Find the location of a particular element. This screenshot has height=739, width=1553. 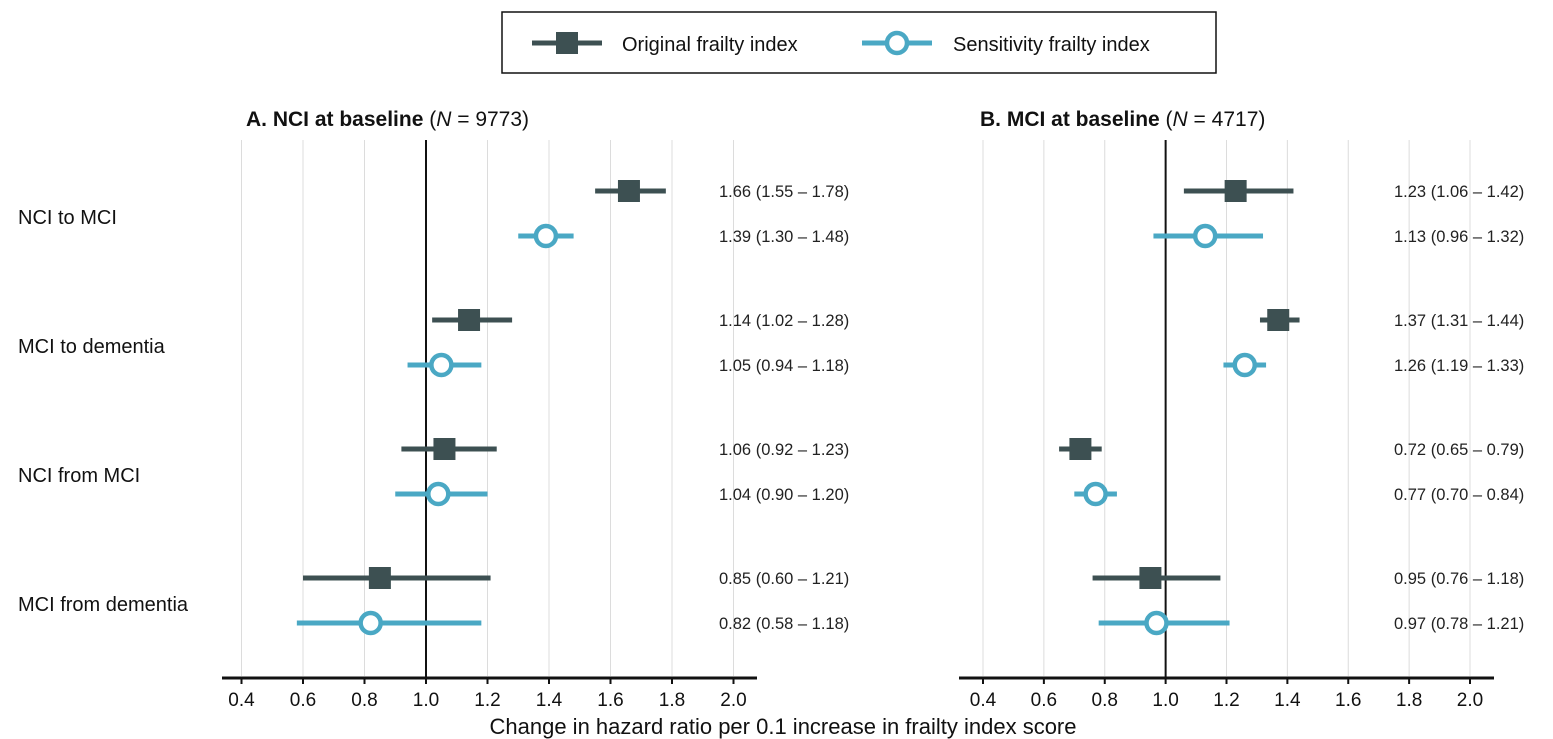

ci-label-original-mci-from-dementia: 0.95 (0.76 – 1.18) is located at coordinates (1459, 579).